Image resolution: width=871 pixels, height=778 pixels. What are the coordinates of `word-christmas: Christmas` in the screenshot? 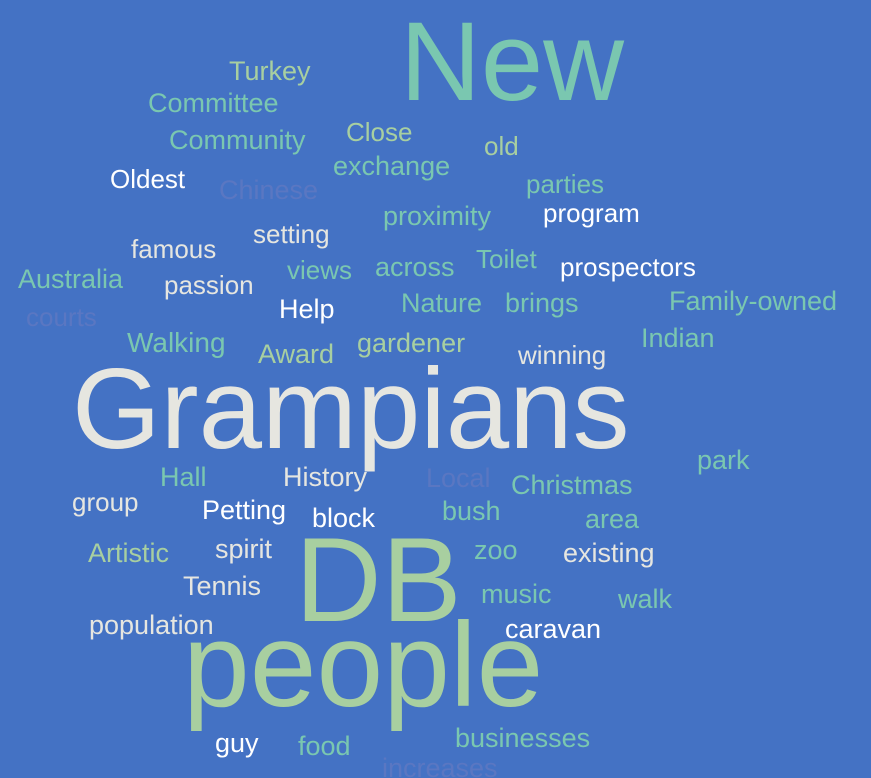 It's located at (572, 485).